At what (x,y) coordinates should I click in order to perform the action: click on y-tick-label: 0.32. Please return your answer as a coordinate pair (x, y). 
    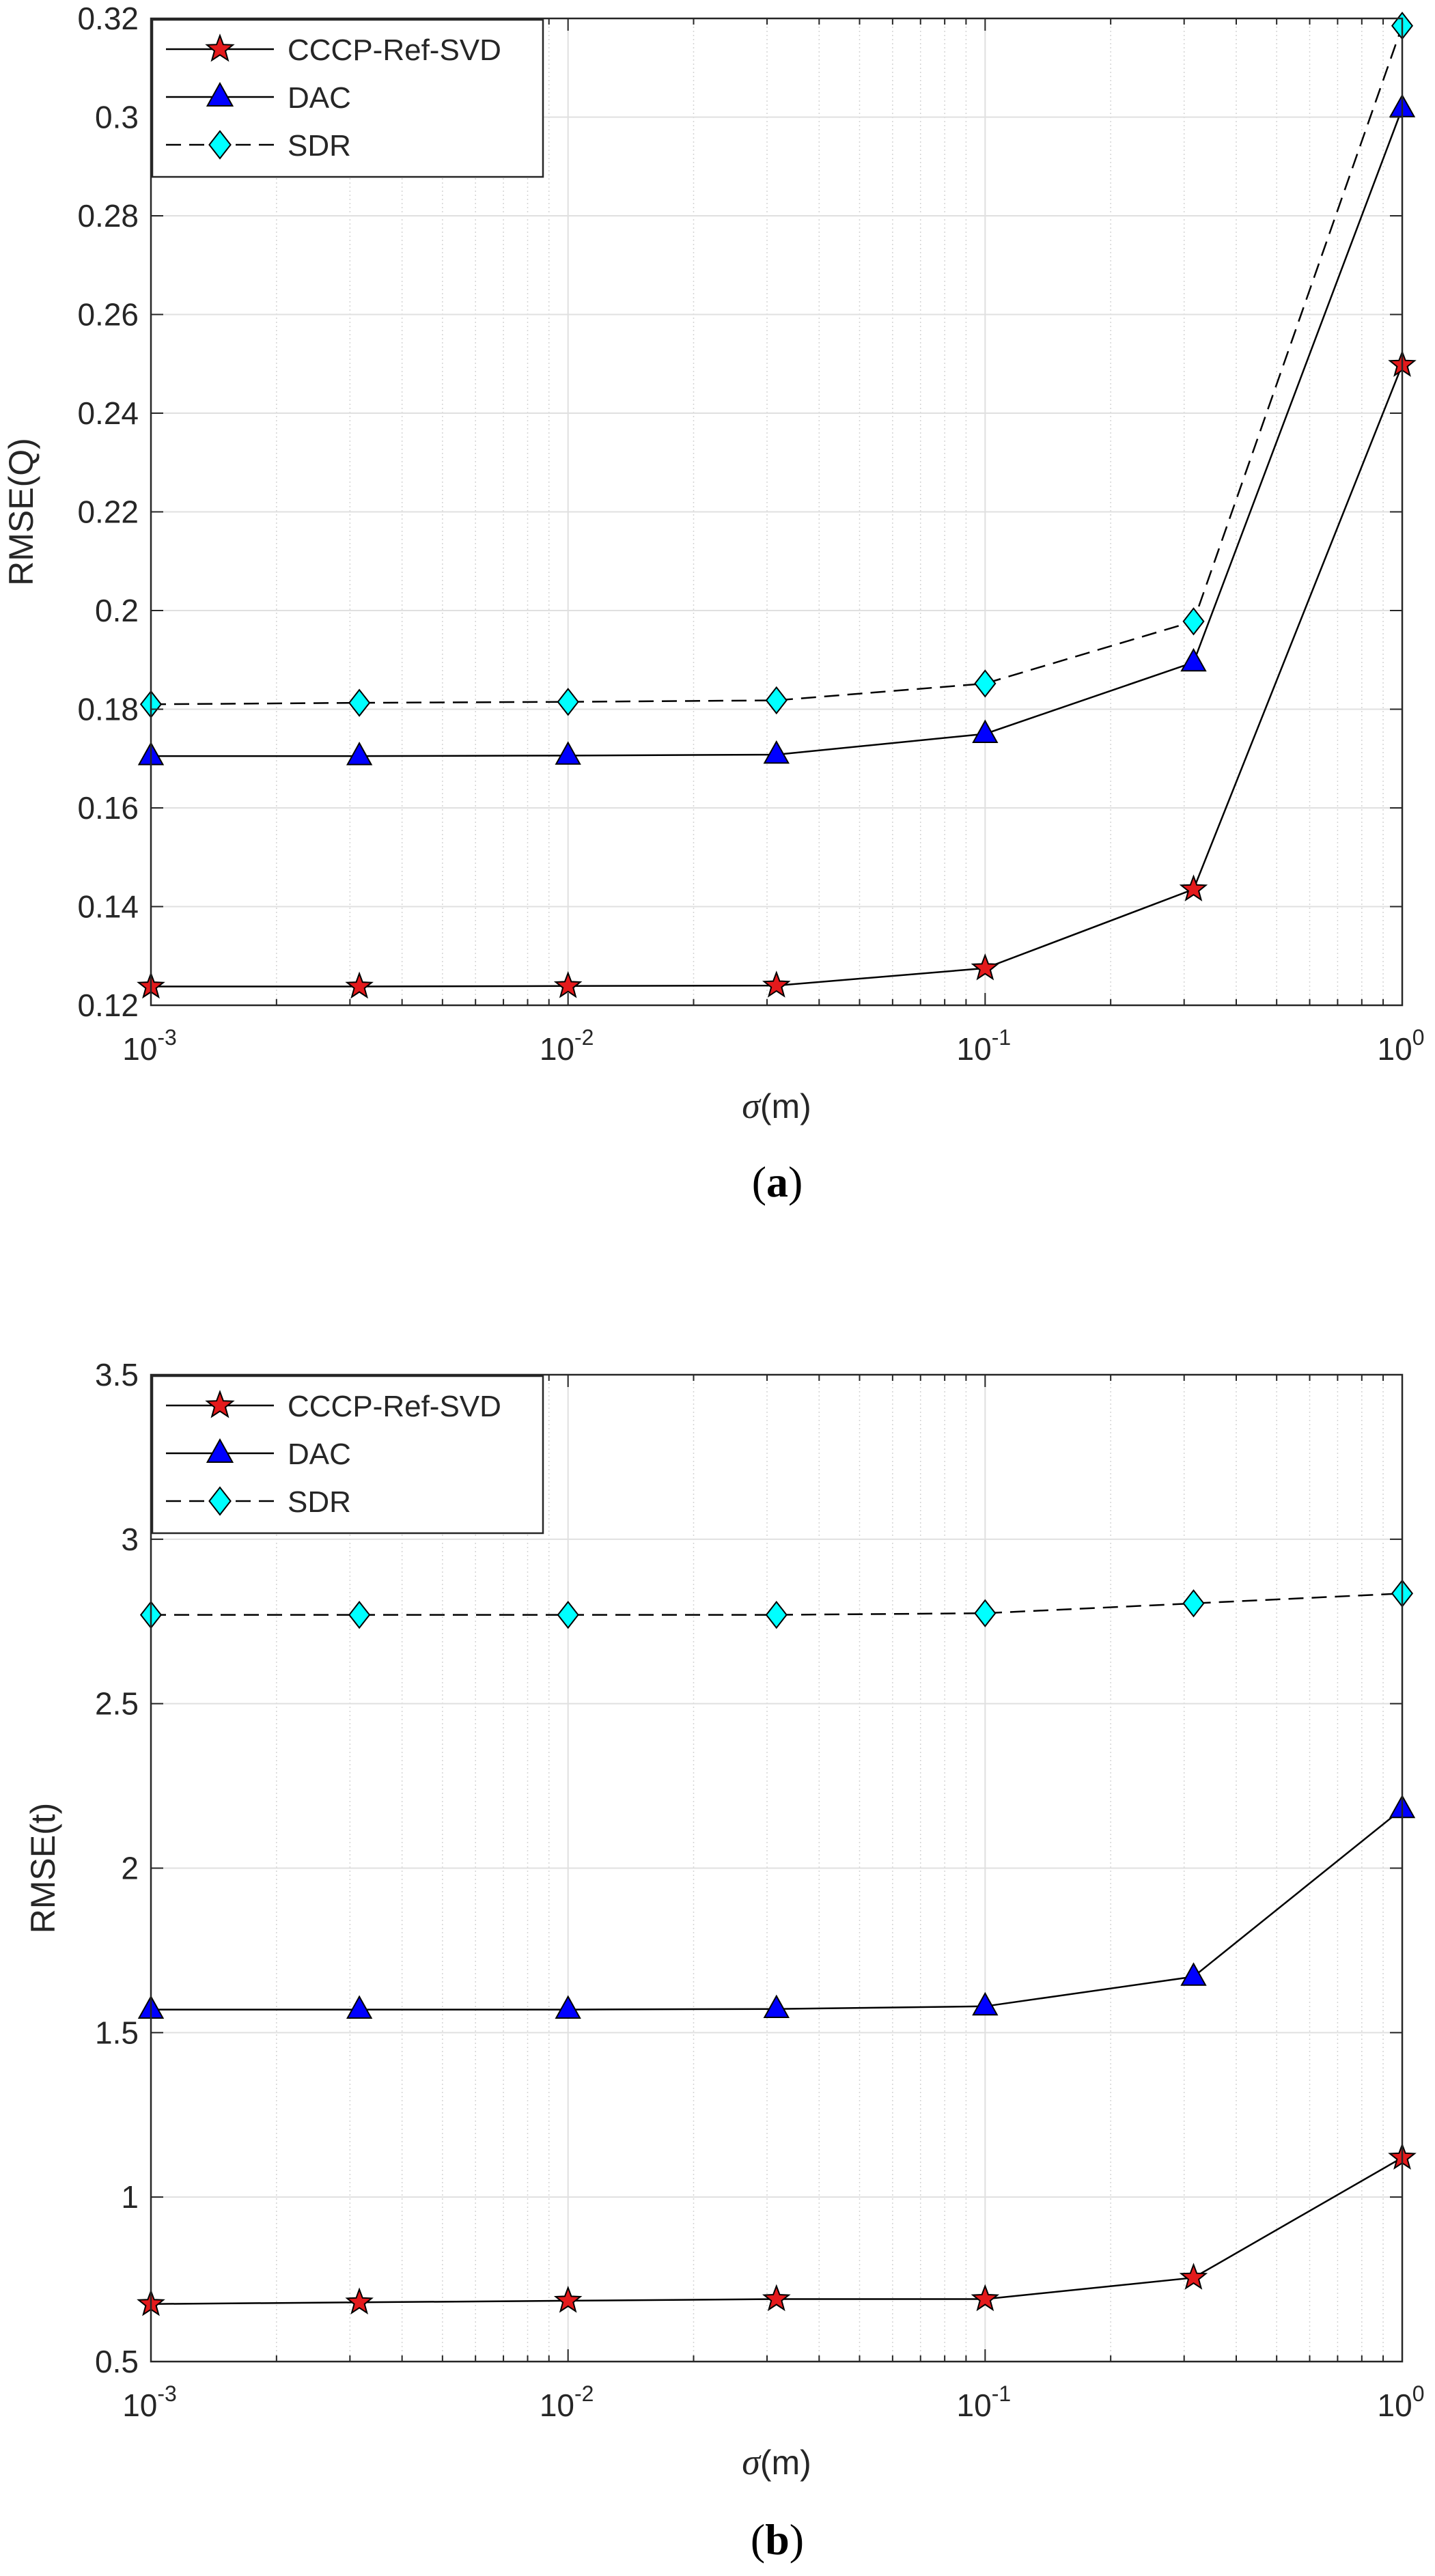
    Looking at the image, I should click on (108, 18).